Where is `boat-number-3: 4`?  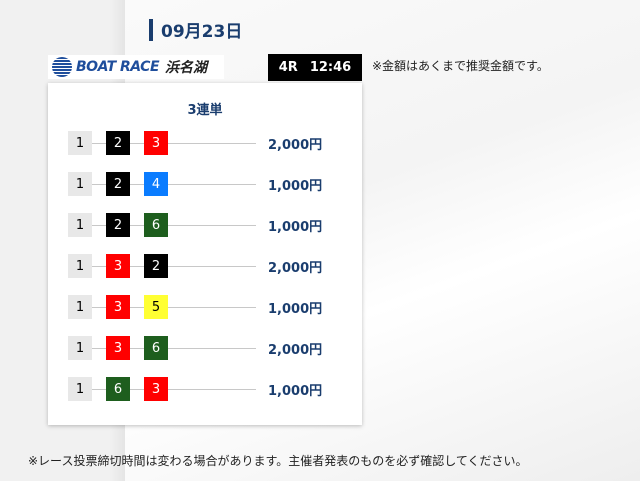 boat-number-3: 4 is located at coordinates (156, 184).